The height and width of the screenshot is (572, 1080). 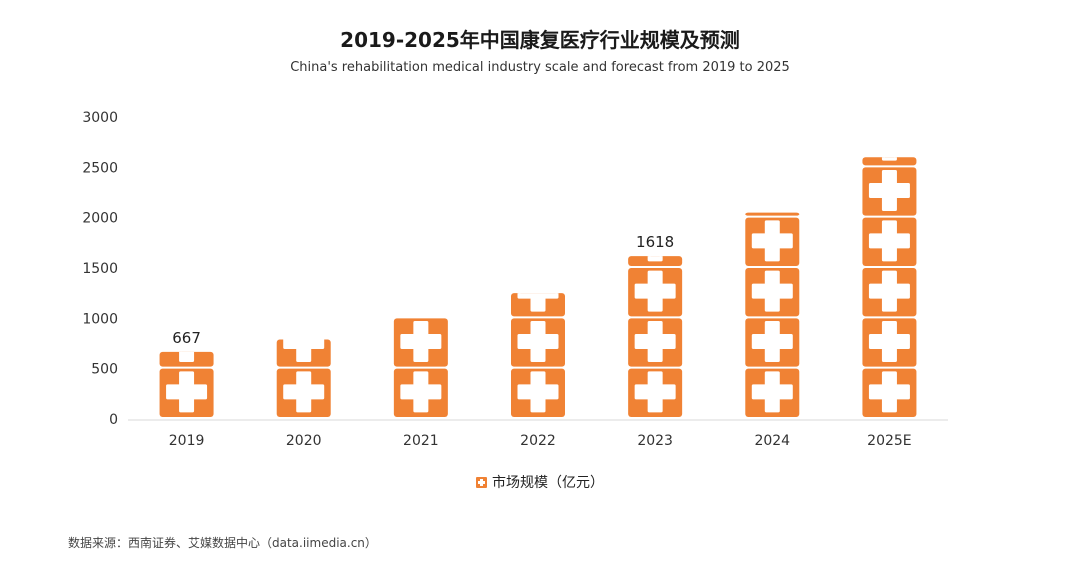 I want to click on y-tick-label: 1000, so click(x=100, y=319).